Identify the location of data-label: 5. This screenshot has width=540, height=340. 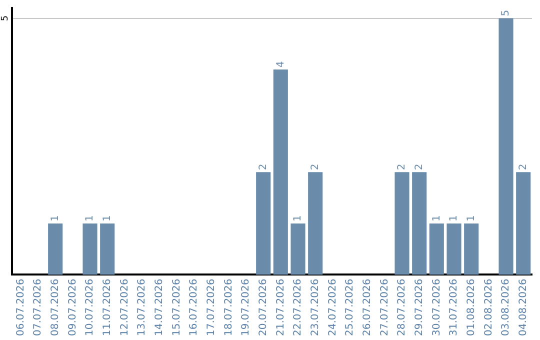
(506, 13).